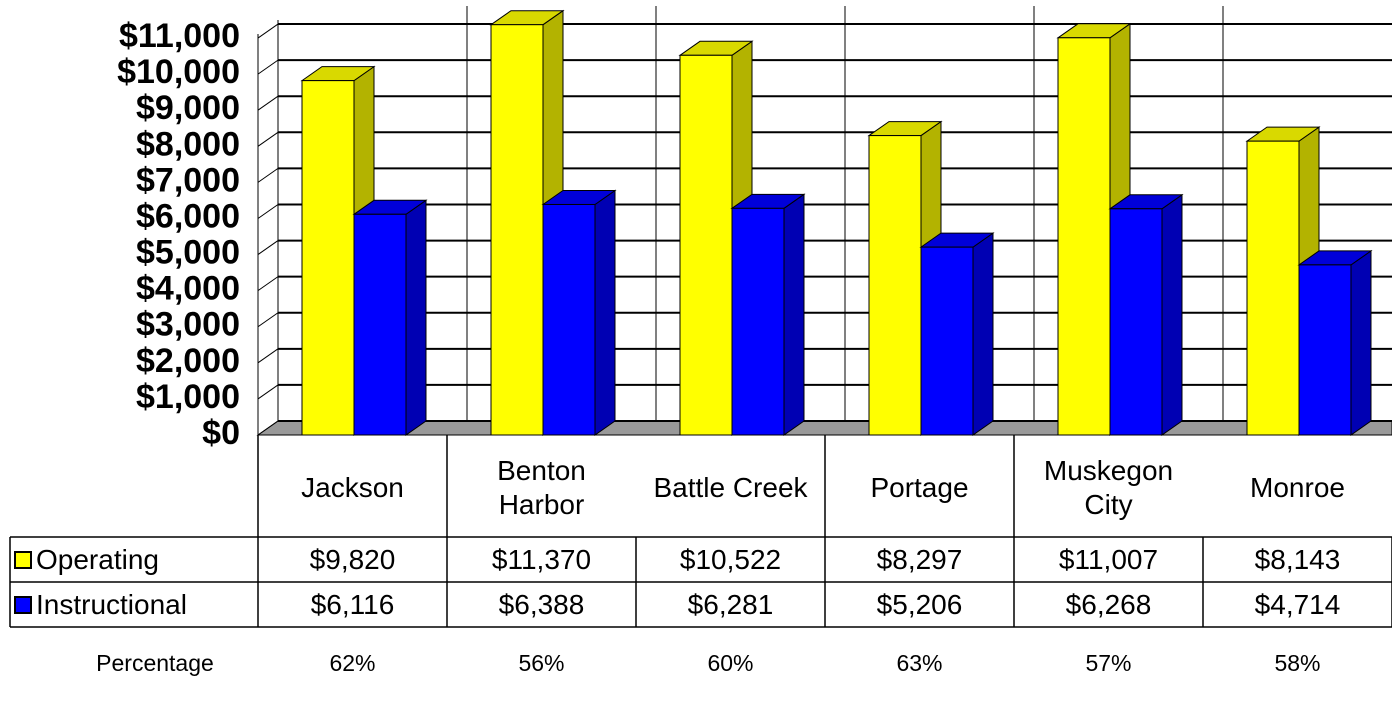 This screenshot has width=1392, height=707. What do you see at coordinates (221, 433) in the screenshot?
I see `y-tick-label: $0` at bounding box center [221, 433].